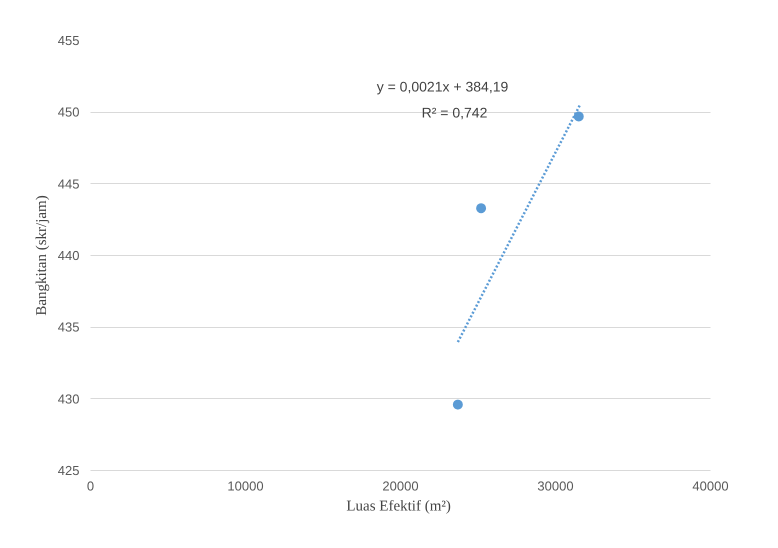 This screenshot has width=778, height=548. What do you see at coordinates (245, 486) in the screenshot?
I see `x-tick-label: 10000` at bounding box center [245, 486].